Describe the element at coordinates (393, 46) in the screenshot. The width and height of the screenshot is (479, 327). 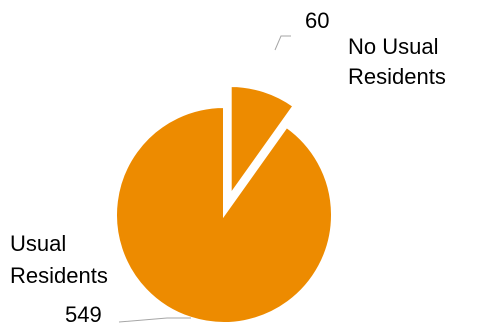
I see `category-label-no-usual-residents-line1: No Usual` at that location.